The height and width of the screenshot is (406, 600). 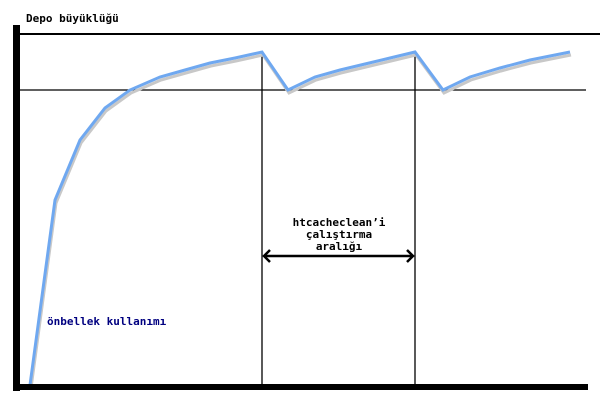 What do you see at coordinates (339, 234) in the screenshot?
I see `interval-label-line-2: çalıştırma` at bounding box center [339, 234].